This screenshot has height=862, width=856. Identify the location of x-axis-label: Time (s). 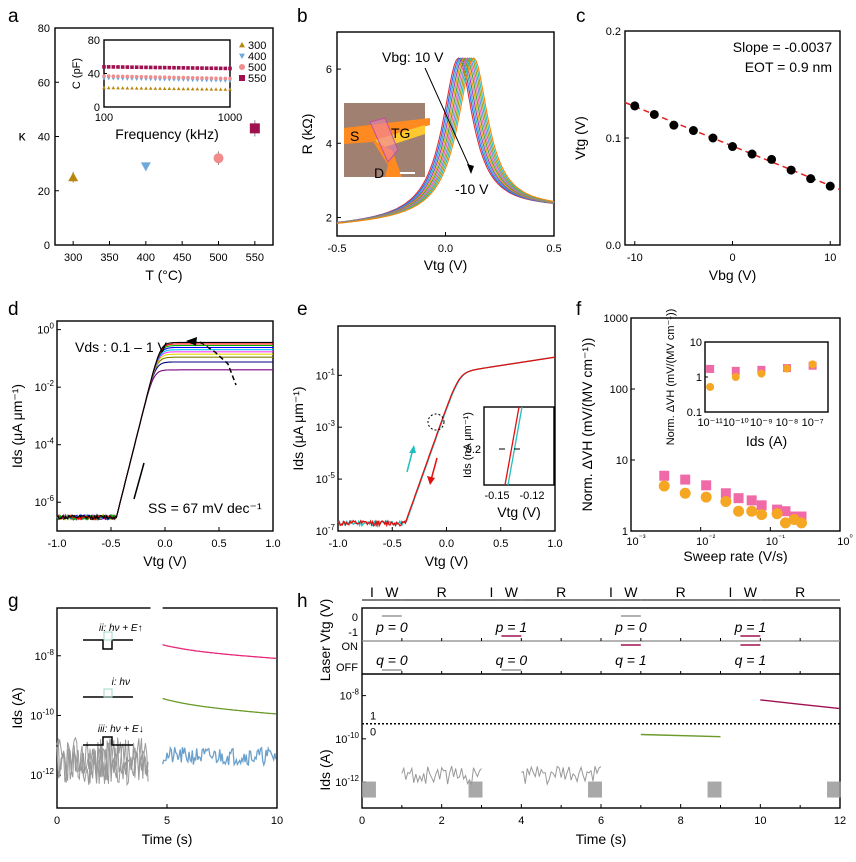
(167, 839).